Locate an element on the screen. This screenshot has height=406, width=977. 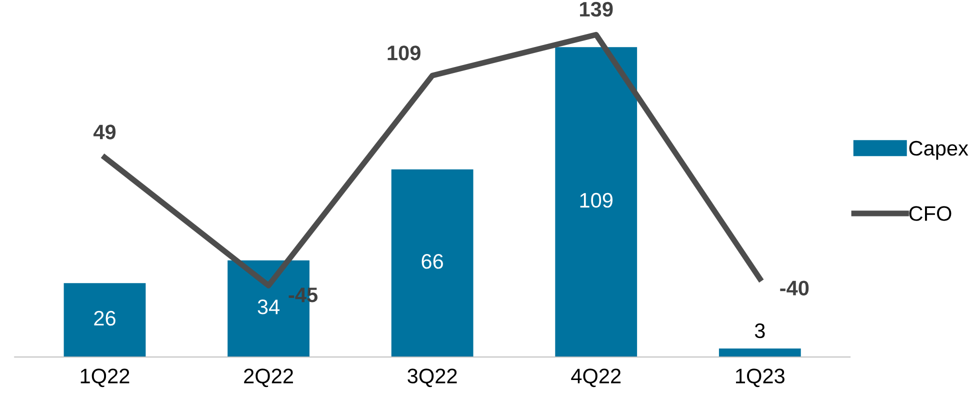
data-label: 26 is located at coordinates (105, 318).